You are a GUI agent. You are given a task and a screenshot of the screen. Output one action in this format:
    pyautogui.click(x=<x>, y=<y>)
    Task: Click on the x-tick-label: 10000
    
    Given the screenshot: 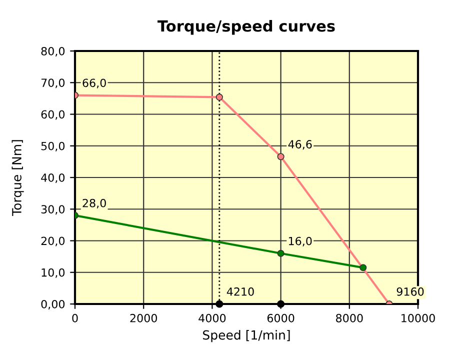 What is the action you would take?
    pyautogui.click(x=418, y=318)
    